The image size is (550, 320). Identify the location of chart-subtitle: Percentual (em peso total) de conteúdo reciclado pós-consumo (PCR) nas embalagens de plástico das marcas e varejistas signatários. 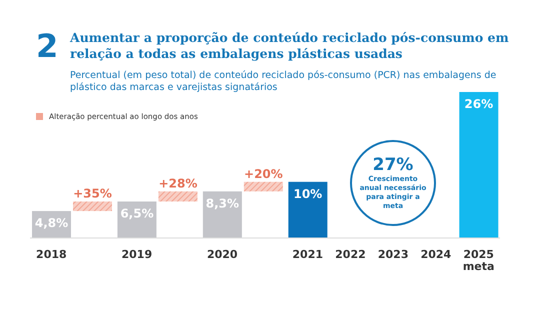
(284, 82).